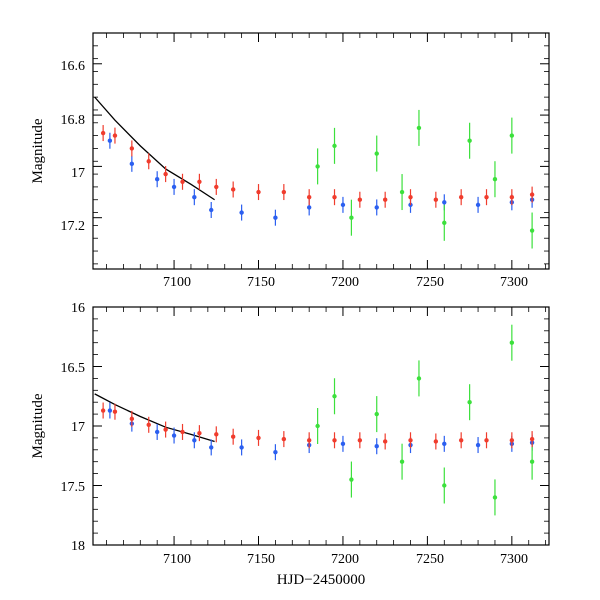 The image size is (600, 600). I want to click on top-model-curve-layer, so click(154, 148).